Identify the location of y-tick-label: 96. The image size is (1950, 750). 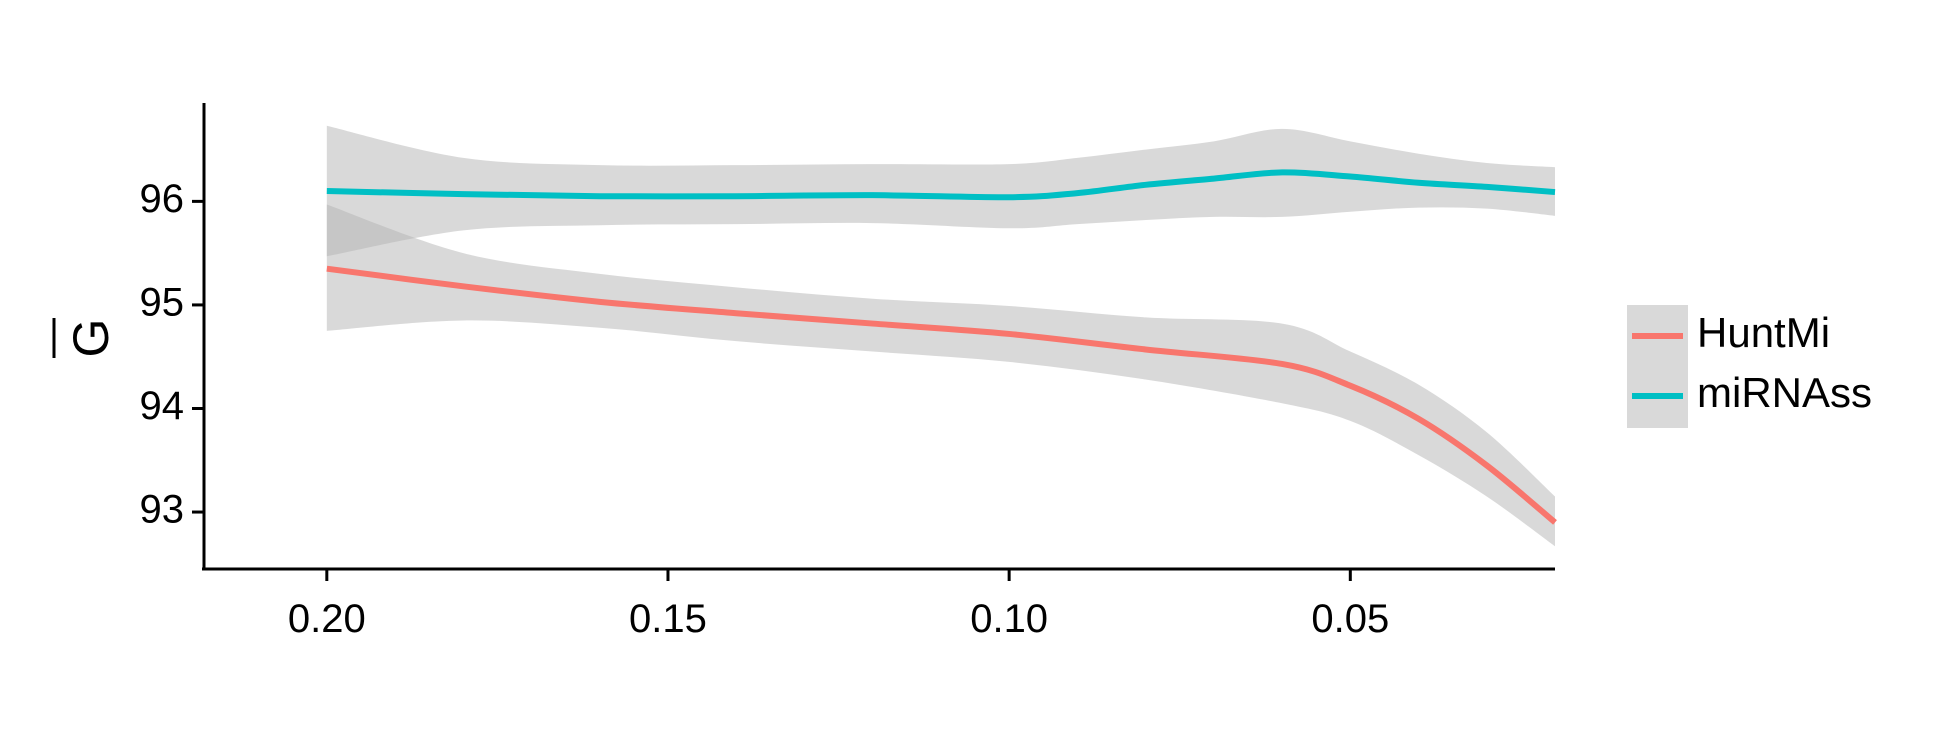
(162, 199).